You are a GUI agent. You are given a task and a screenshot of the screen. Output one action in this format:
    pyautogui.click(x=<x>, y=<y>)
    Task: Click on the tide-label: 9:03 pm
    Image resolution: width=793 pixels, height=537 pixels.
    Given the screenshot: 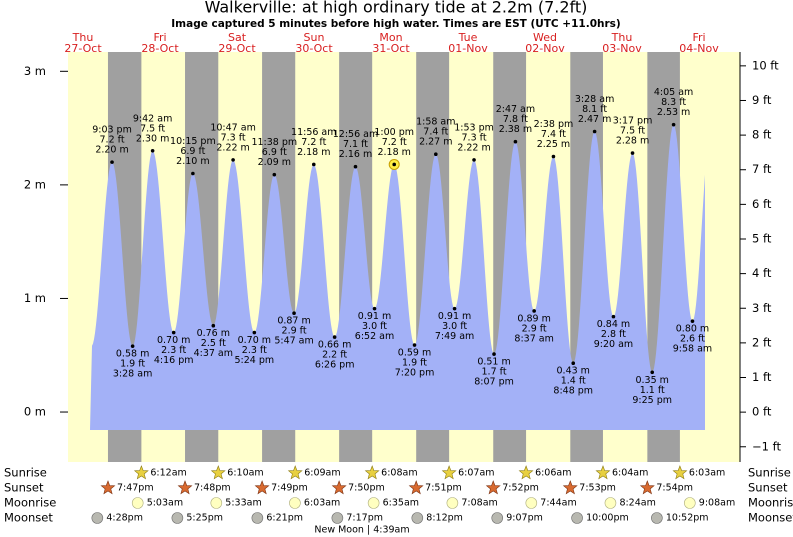 What is the action you would take?
    pyautogui.click(x=112, y=130)
    